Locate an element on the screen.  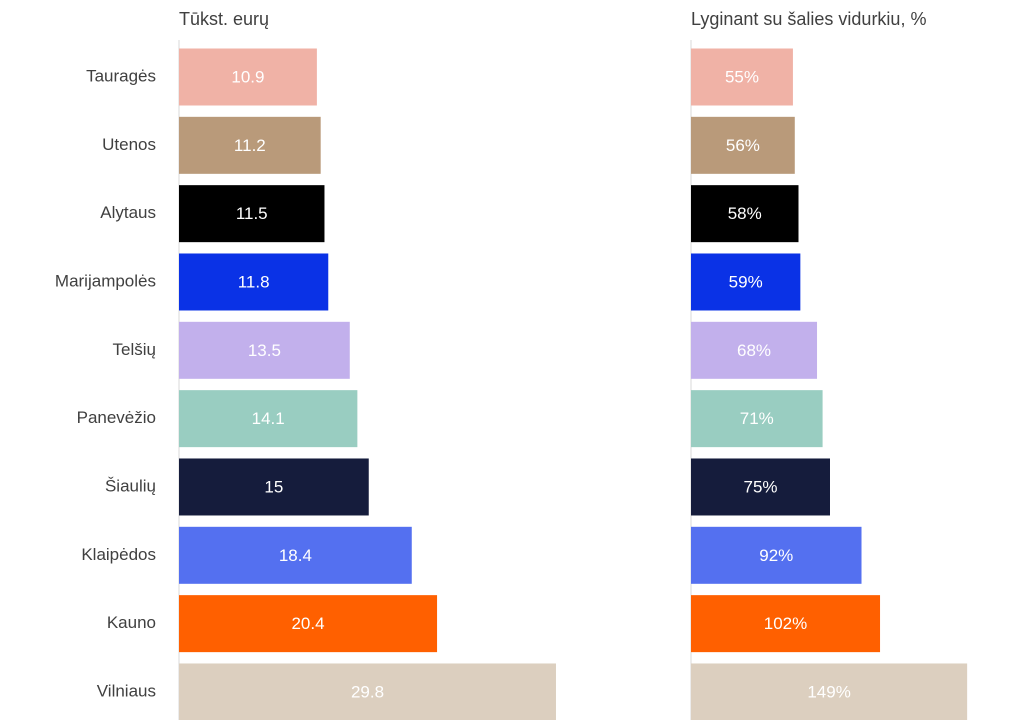
value-label: 10.9 is located at coordinates (247, 76).